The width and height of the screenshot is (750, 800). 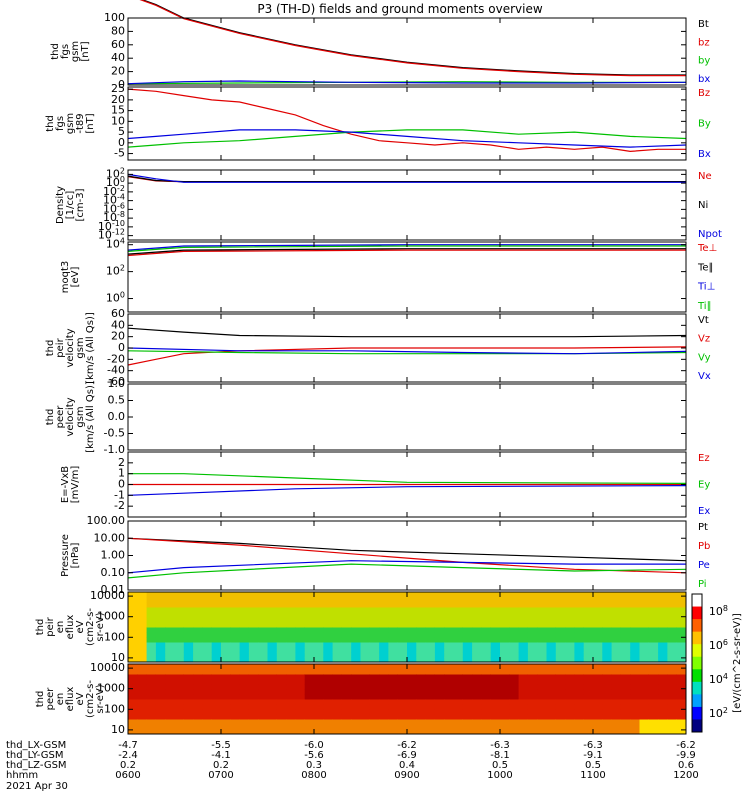 I want to click on series-line-green, so click(x=406, y=248).